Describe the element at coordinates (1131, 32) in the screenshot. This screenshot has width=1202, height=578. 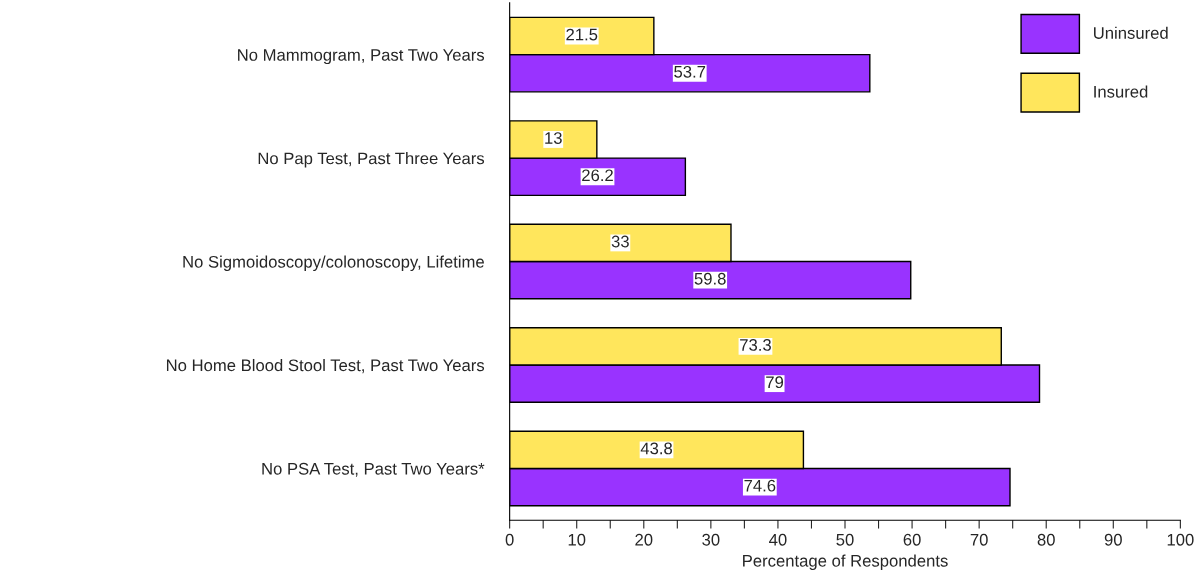
I see `legend-label: Uninsured` at that location.